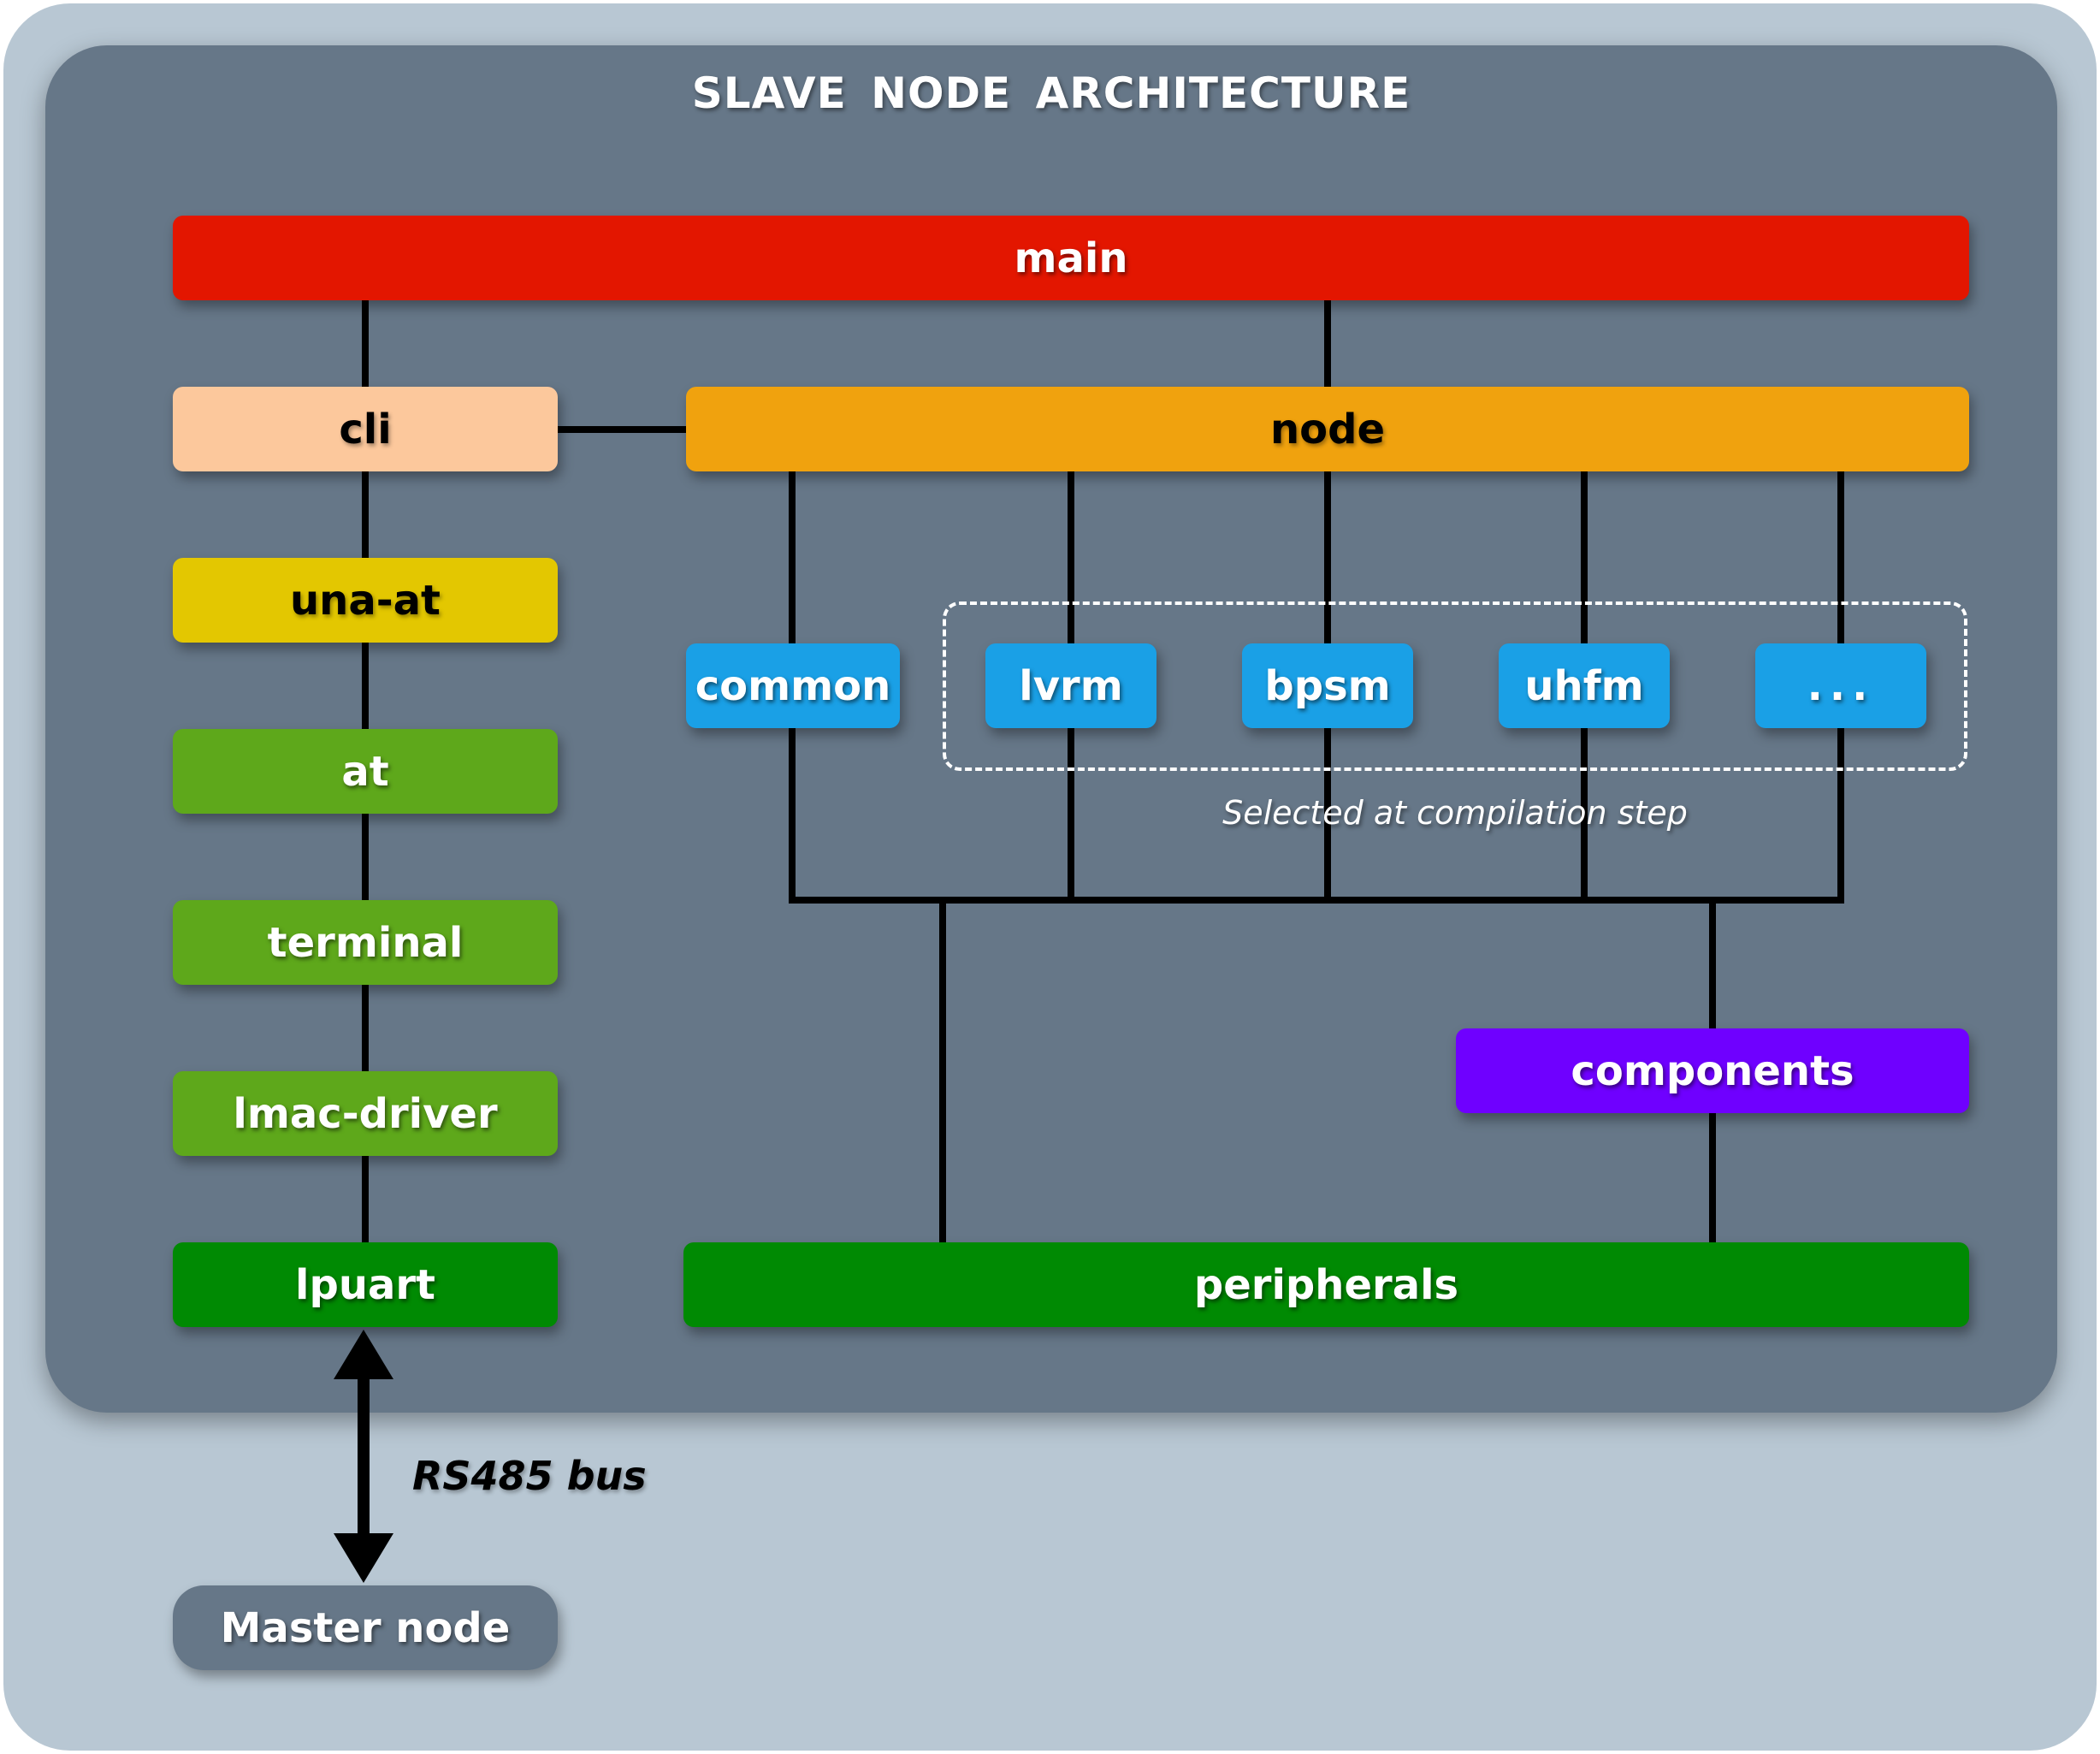  What do you see at coordinates (1328, 685) in the screenshot?
I see `module-bpsm: bpsm` at bounding box center [1328, 685].